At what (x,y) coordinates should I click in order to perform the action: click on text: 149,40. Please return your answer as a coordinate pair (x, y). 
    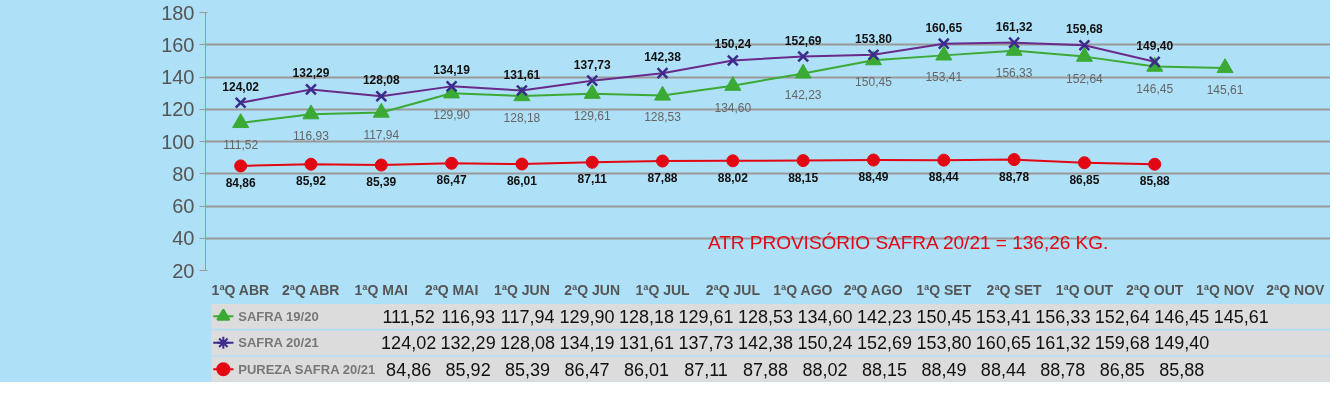
    Looking at the image, I should click on (1182, 343).